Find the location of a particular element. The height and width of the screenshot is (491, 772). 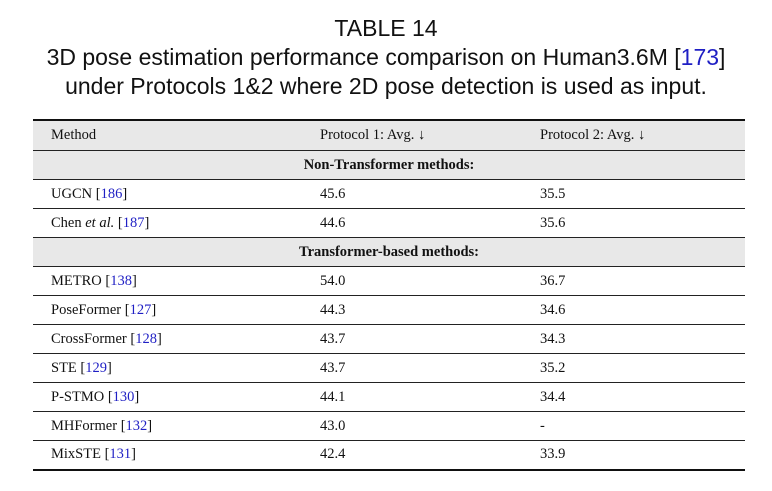

group-row-transformer: Transformer-based methods: is located at coordinates (389, 252).